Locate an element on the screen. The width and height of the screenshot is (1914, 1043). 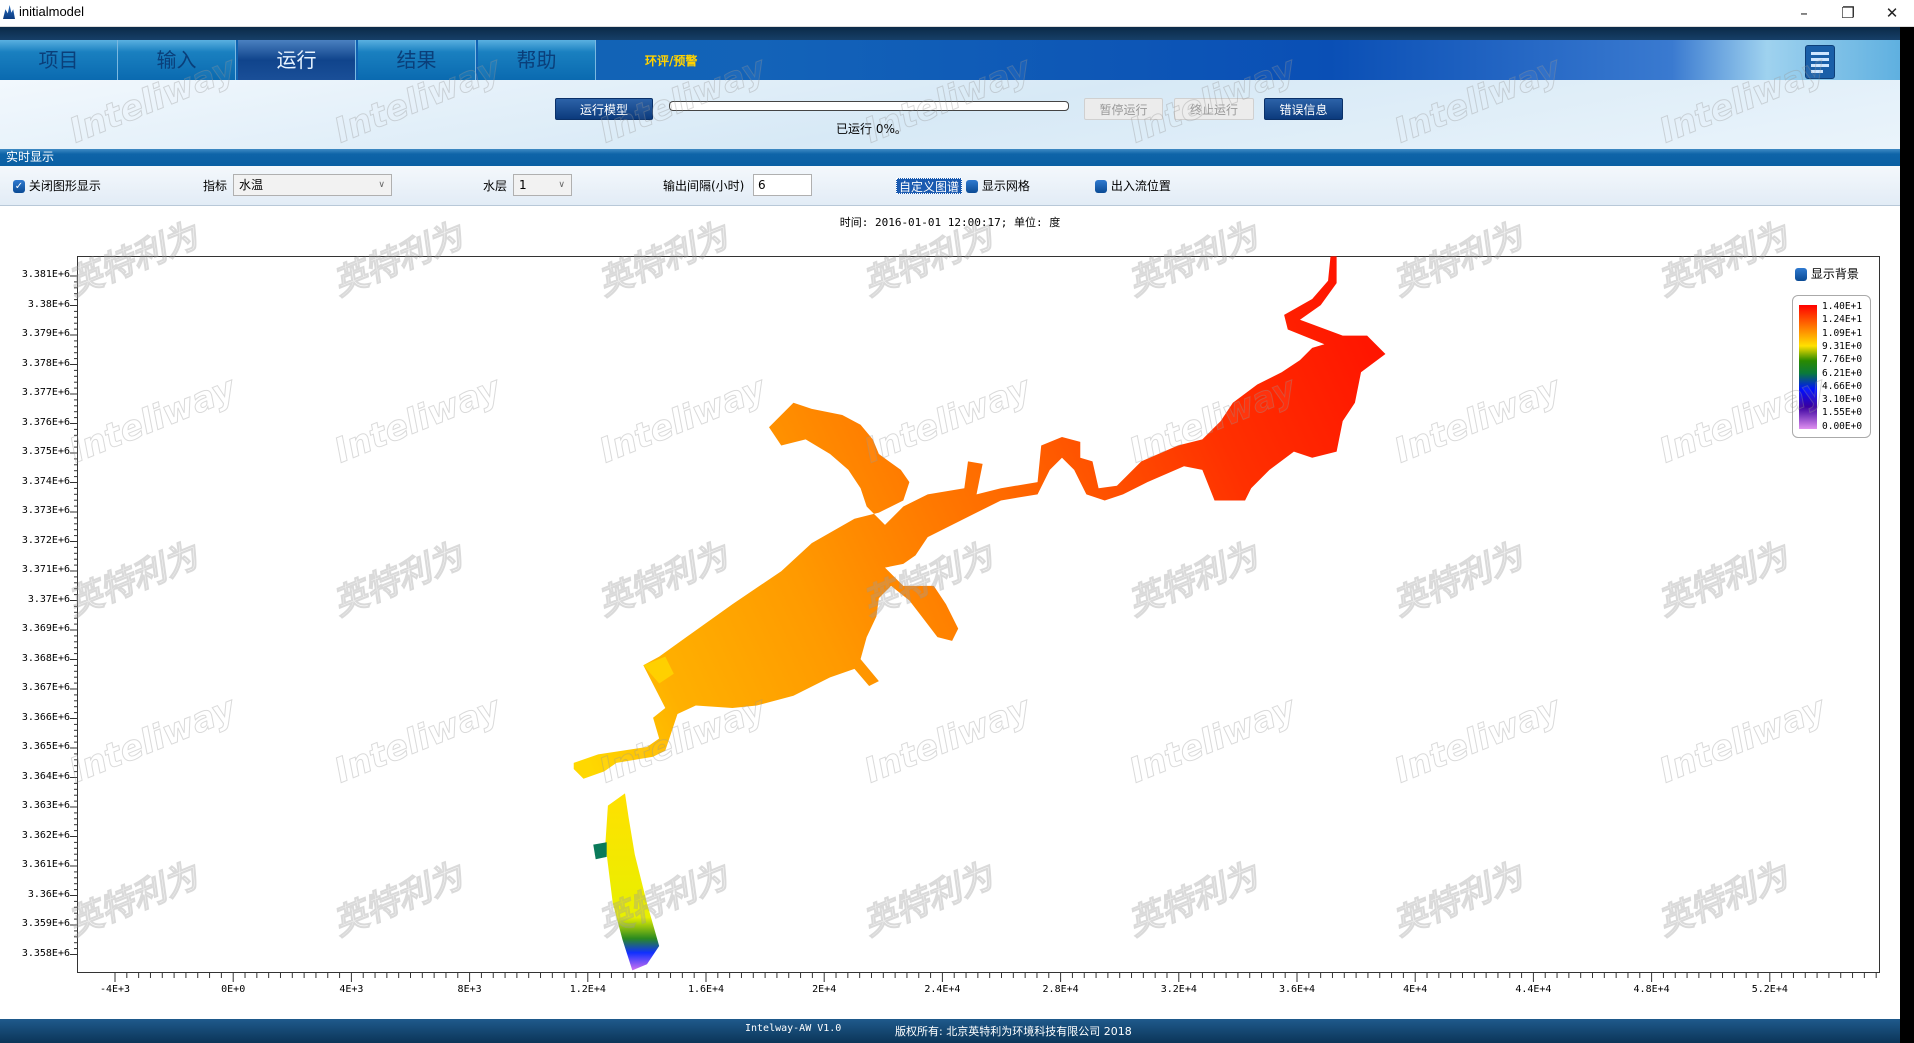
chevron-down-icon: ∨ is located at coordinates (561, 185).